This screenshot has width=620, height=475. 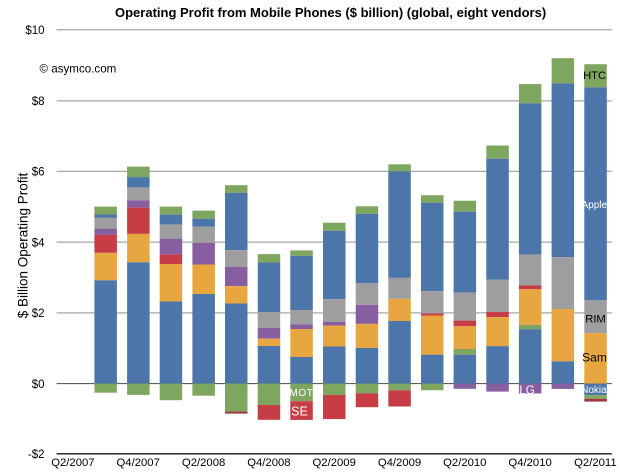 I want to click on svg-text: Sam, so click(x=594, y=358).